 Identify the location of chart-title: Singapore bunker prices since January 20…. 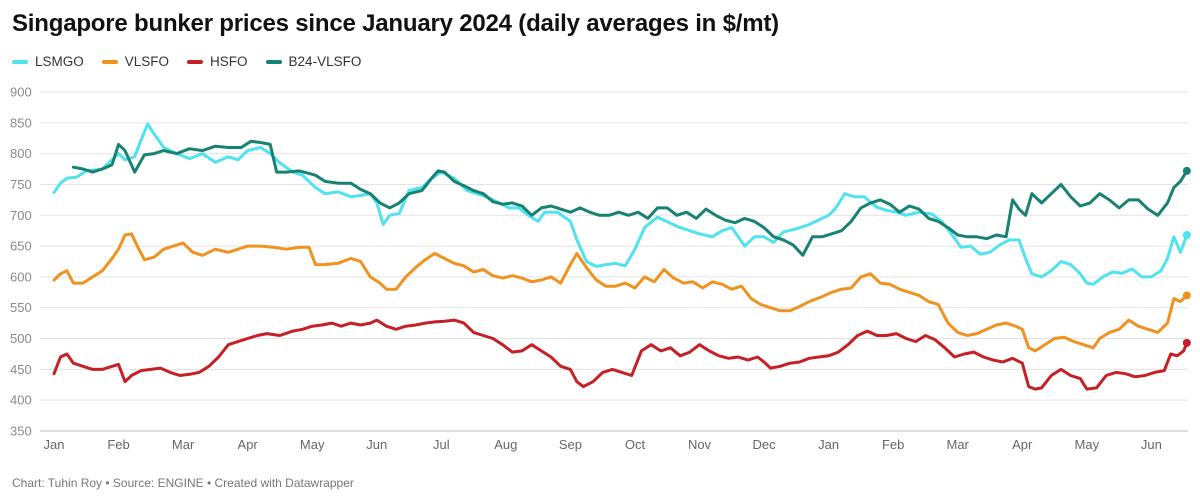
(395, 23).